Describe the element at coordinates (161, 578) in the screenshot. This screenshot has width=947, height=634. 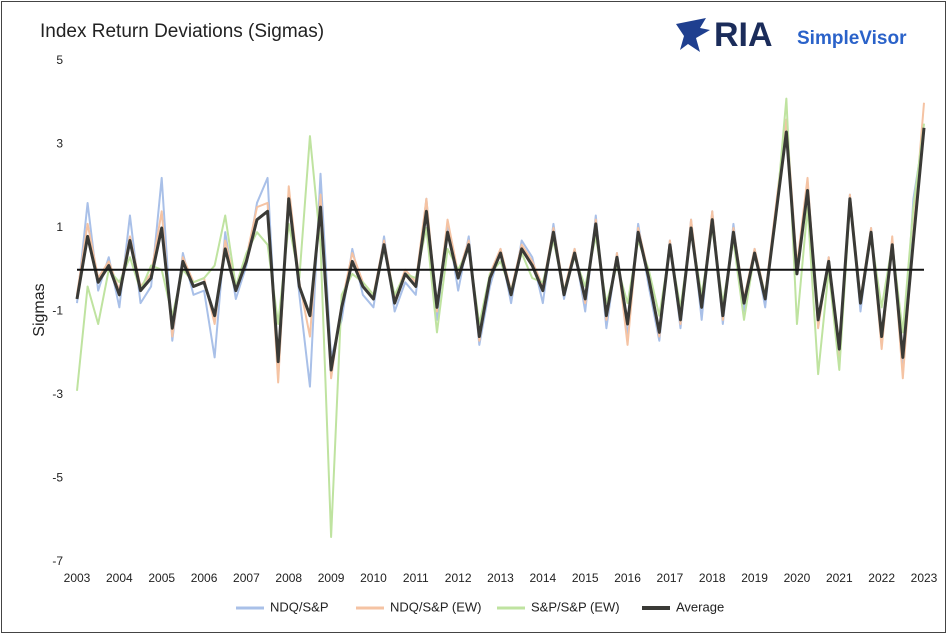
I see `x-tick-label: 2005` at that location.